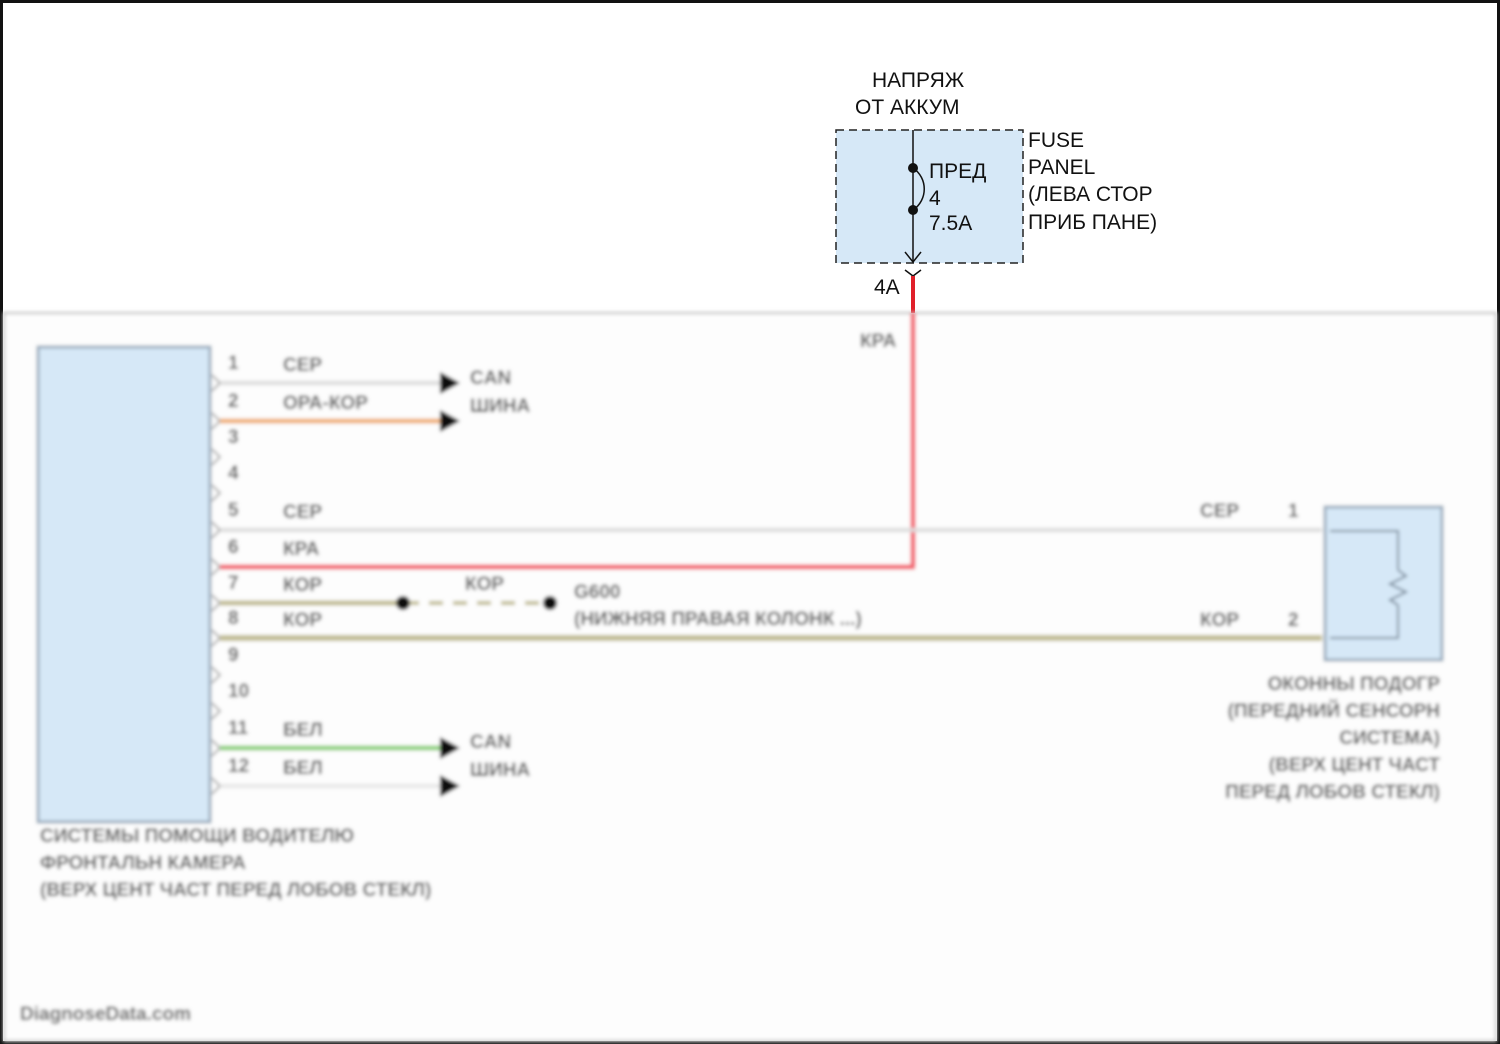 Image resolution: width=1500 pixels, height=1044 pixels. What do you see at coordinates (1061, 167) in the screenshot?
I see `fuse-panel-label: PANEL` at bounding box center [1061, 167].